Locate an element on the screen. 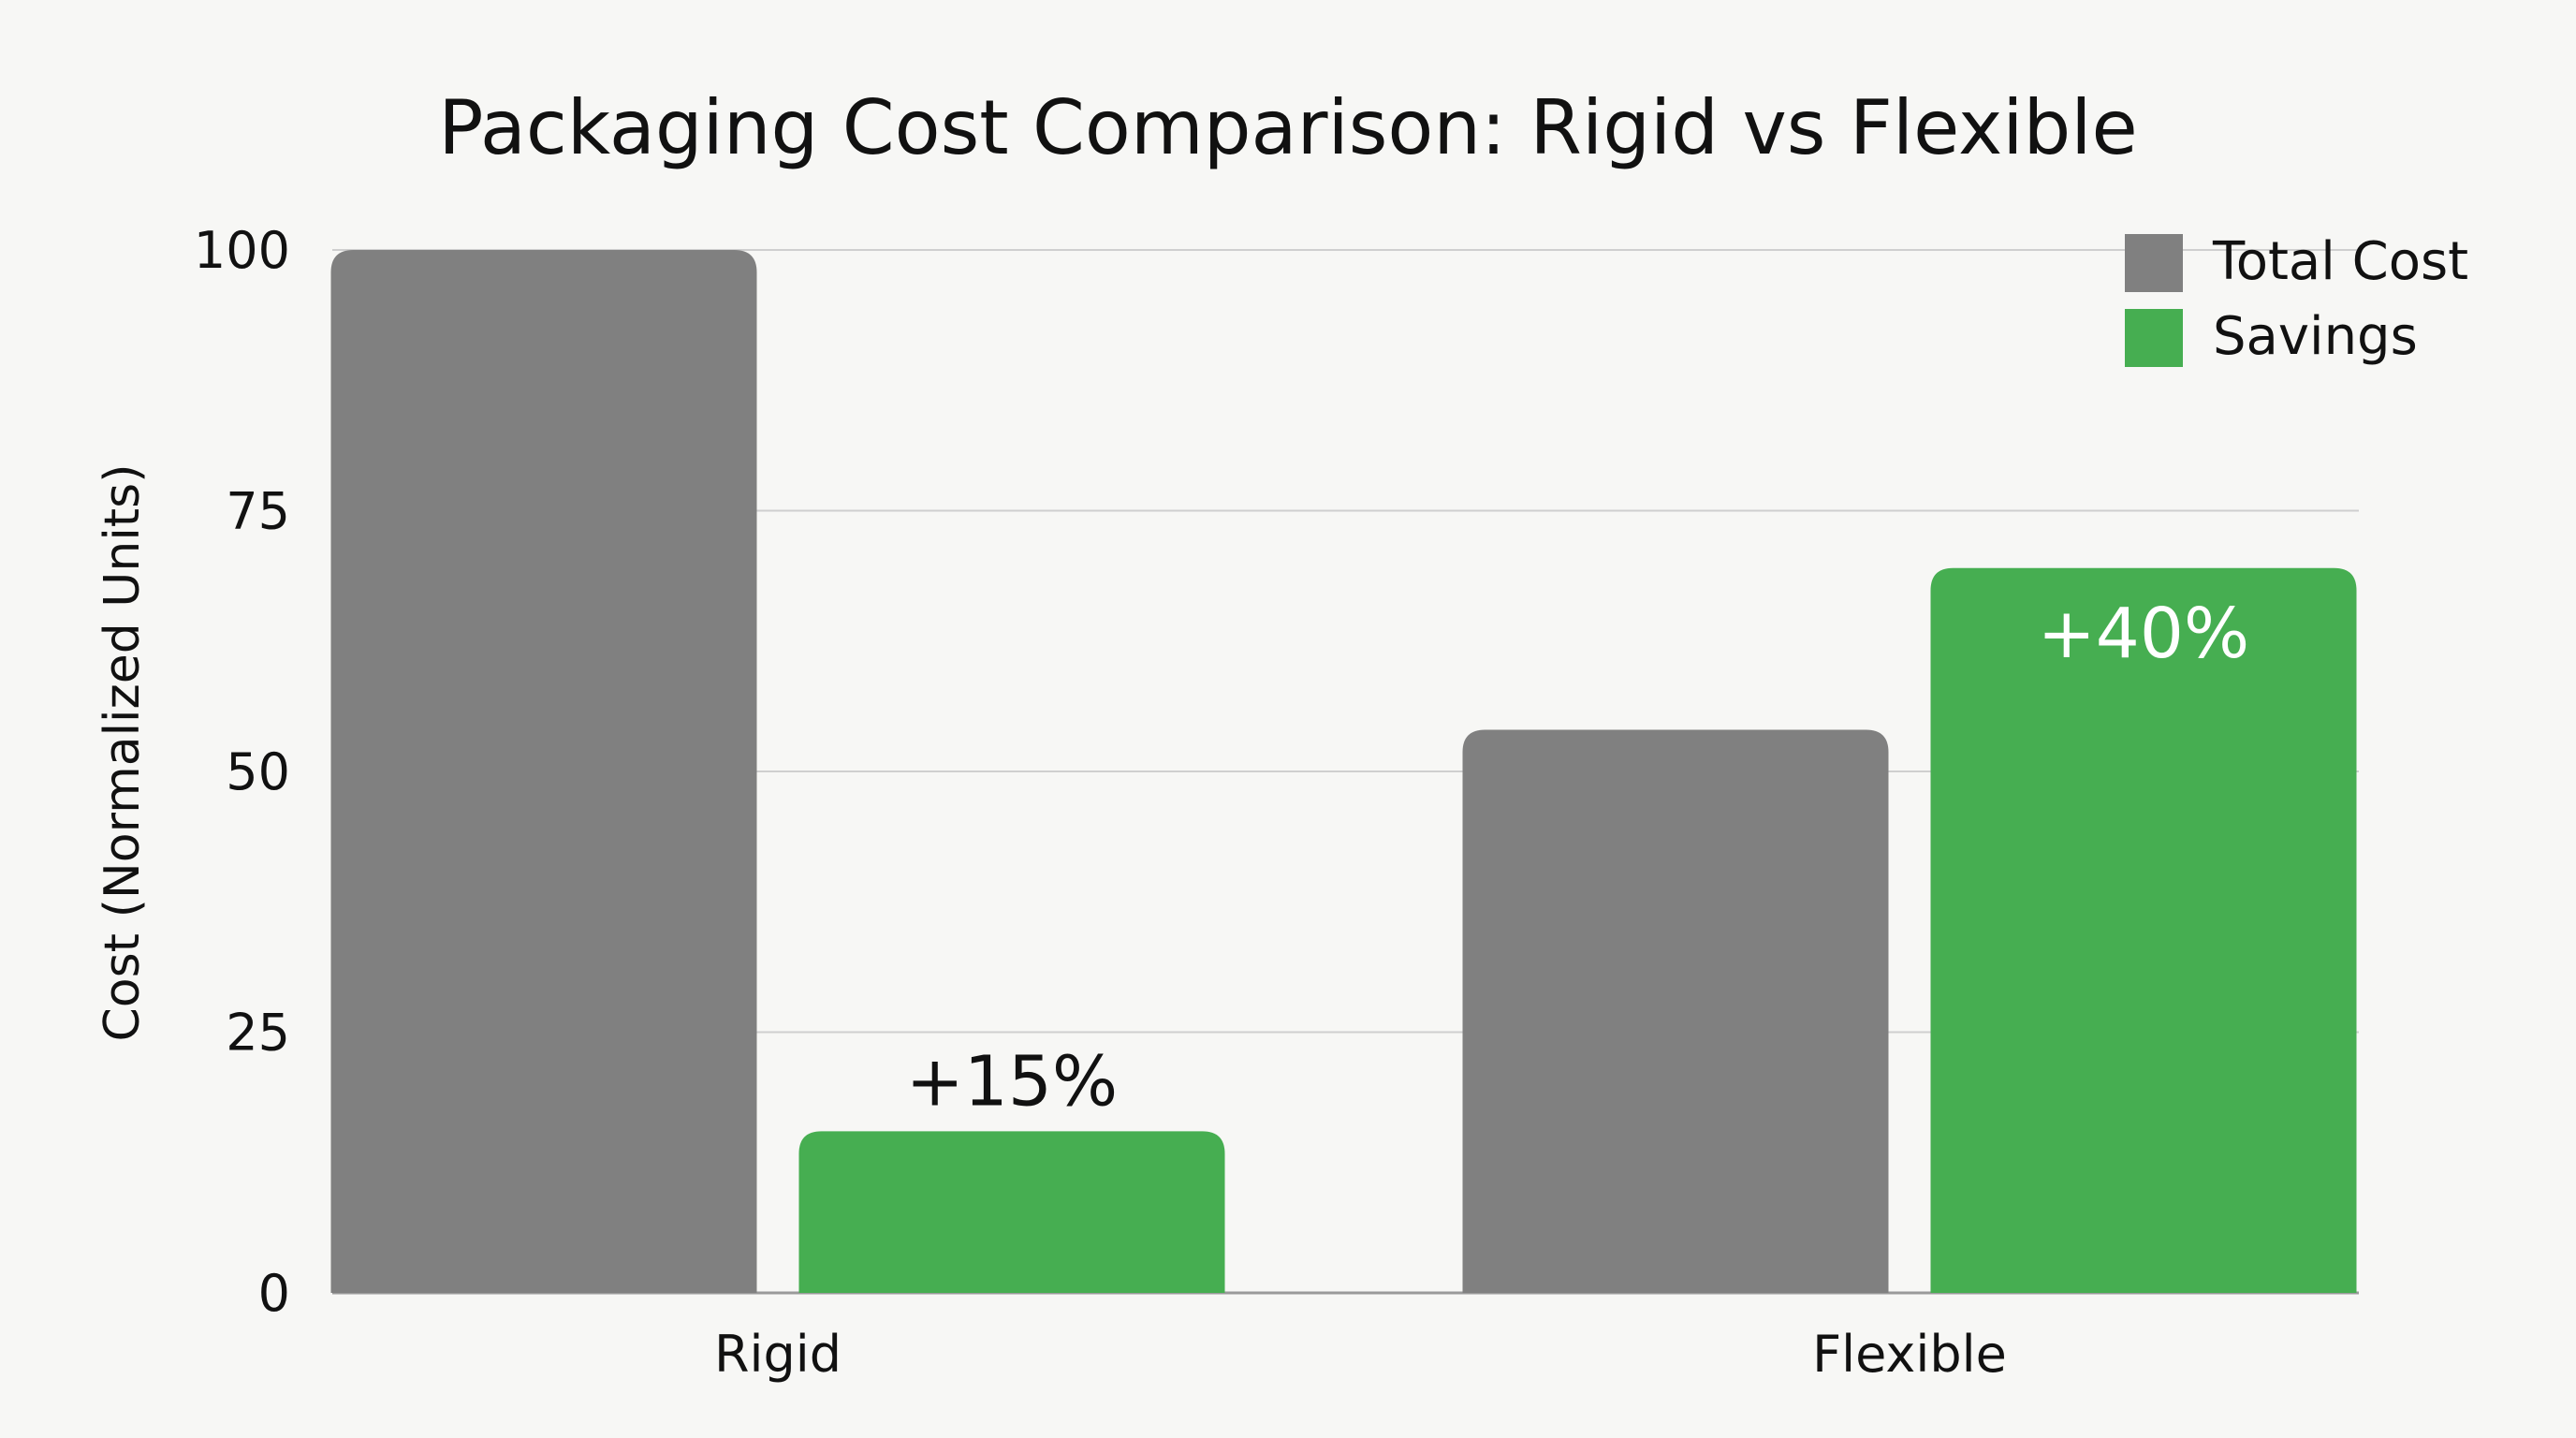 The width and height of the screenshot is (2576, 1438). bar-total-cost-rigid is located at coordinates (543, 771).